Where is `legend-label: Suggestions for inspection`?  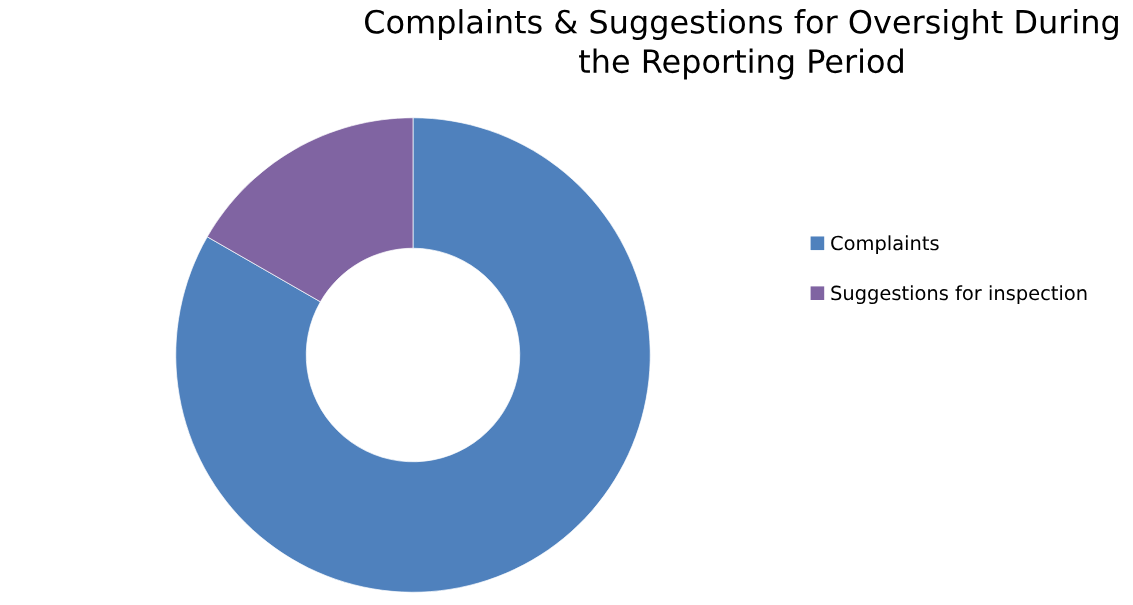
legend-label: Suggestions for inspection is located at coordinates (959, 295).